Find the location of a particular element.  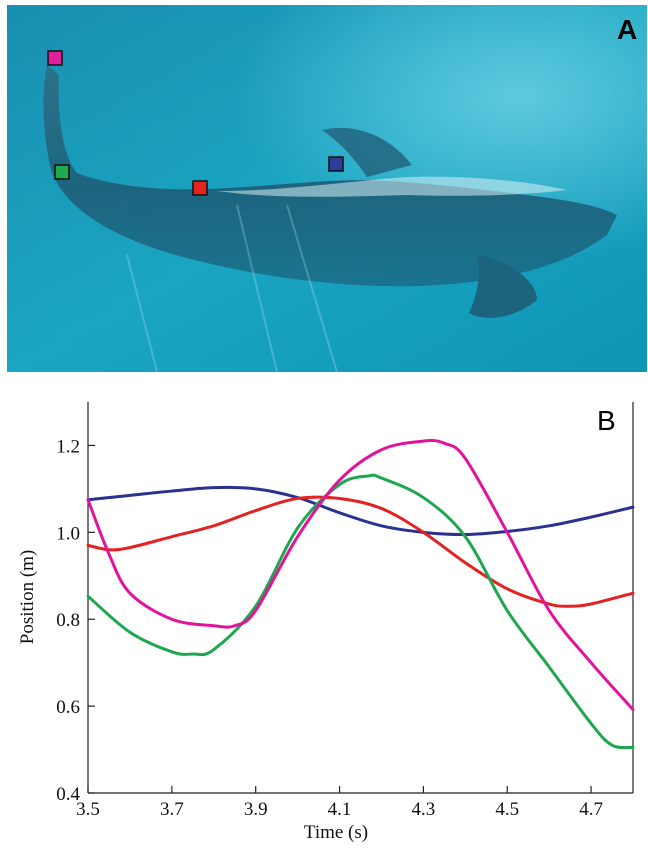

red-series-line is located at coordinates (360, 551).